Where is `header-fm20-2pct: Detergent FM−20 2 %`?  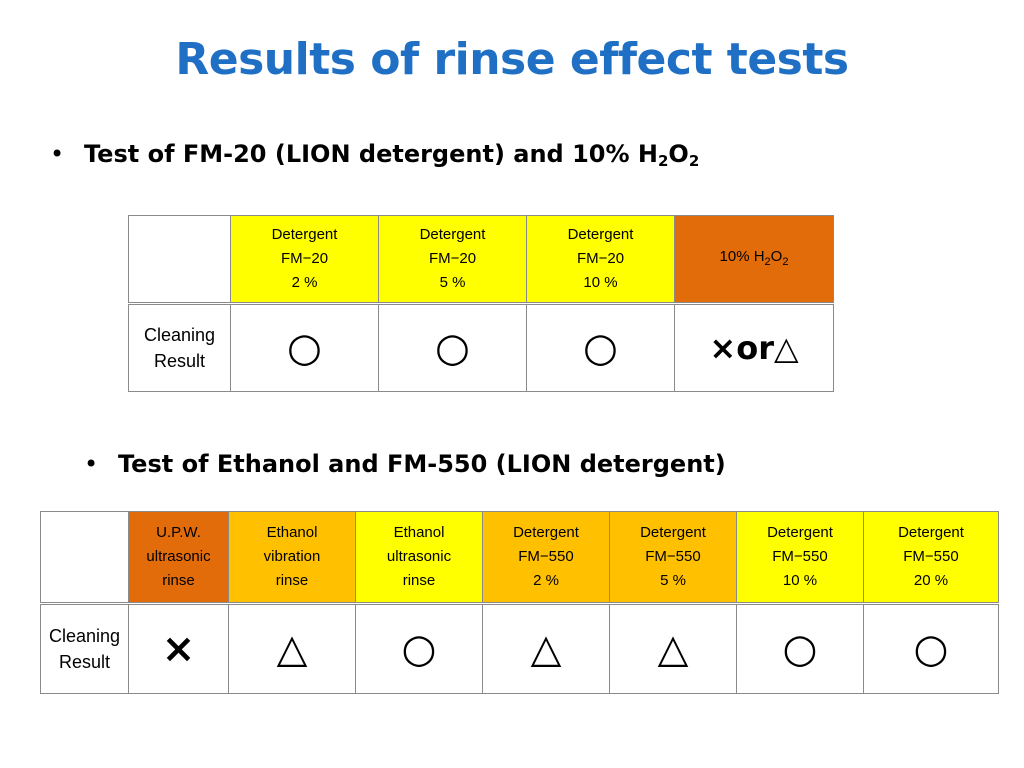
header-fm20-2pct: Detergent FM−20 2 % is located at coordinates (304, 259).